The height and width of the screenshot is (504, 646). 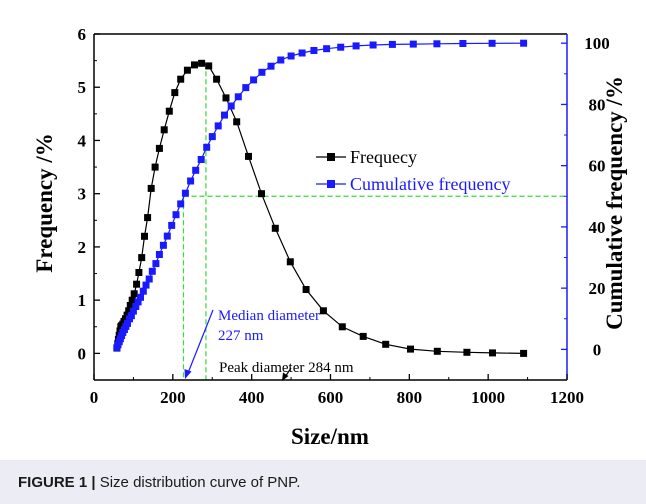 What do you see at coordinates (597, 104) in the screenshot?
I see `y-right-tick-label: 80` at bounding box center [597, 104].